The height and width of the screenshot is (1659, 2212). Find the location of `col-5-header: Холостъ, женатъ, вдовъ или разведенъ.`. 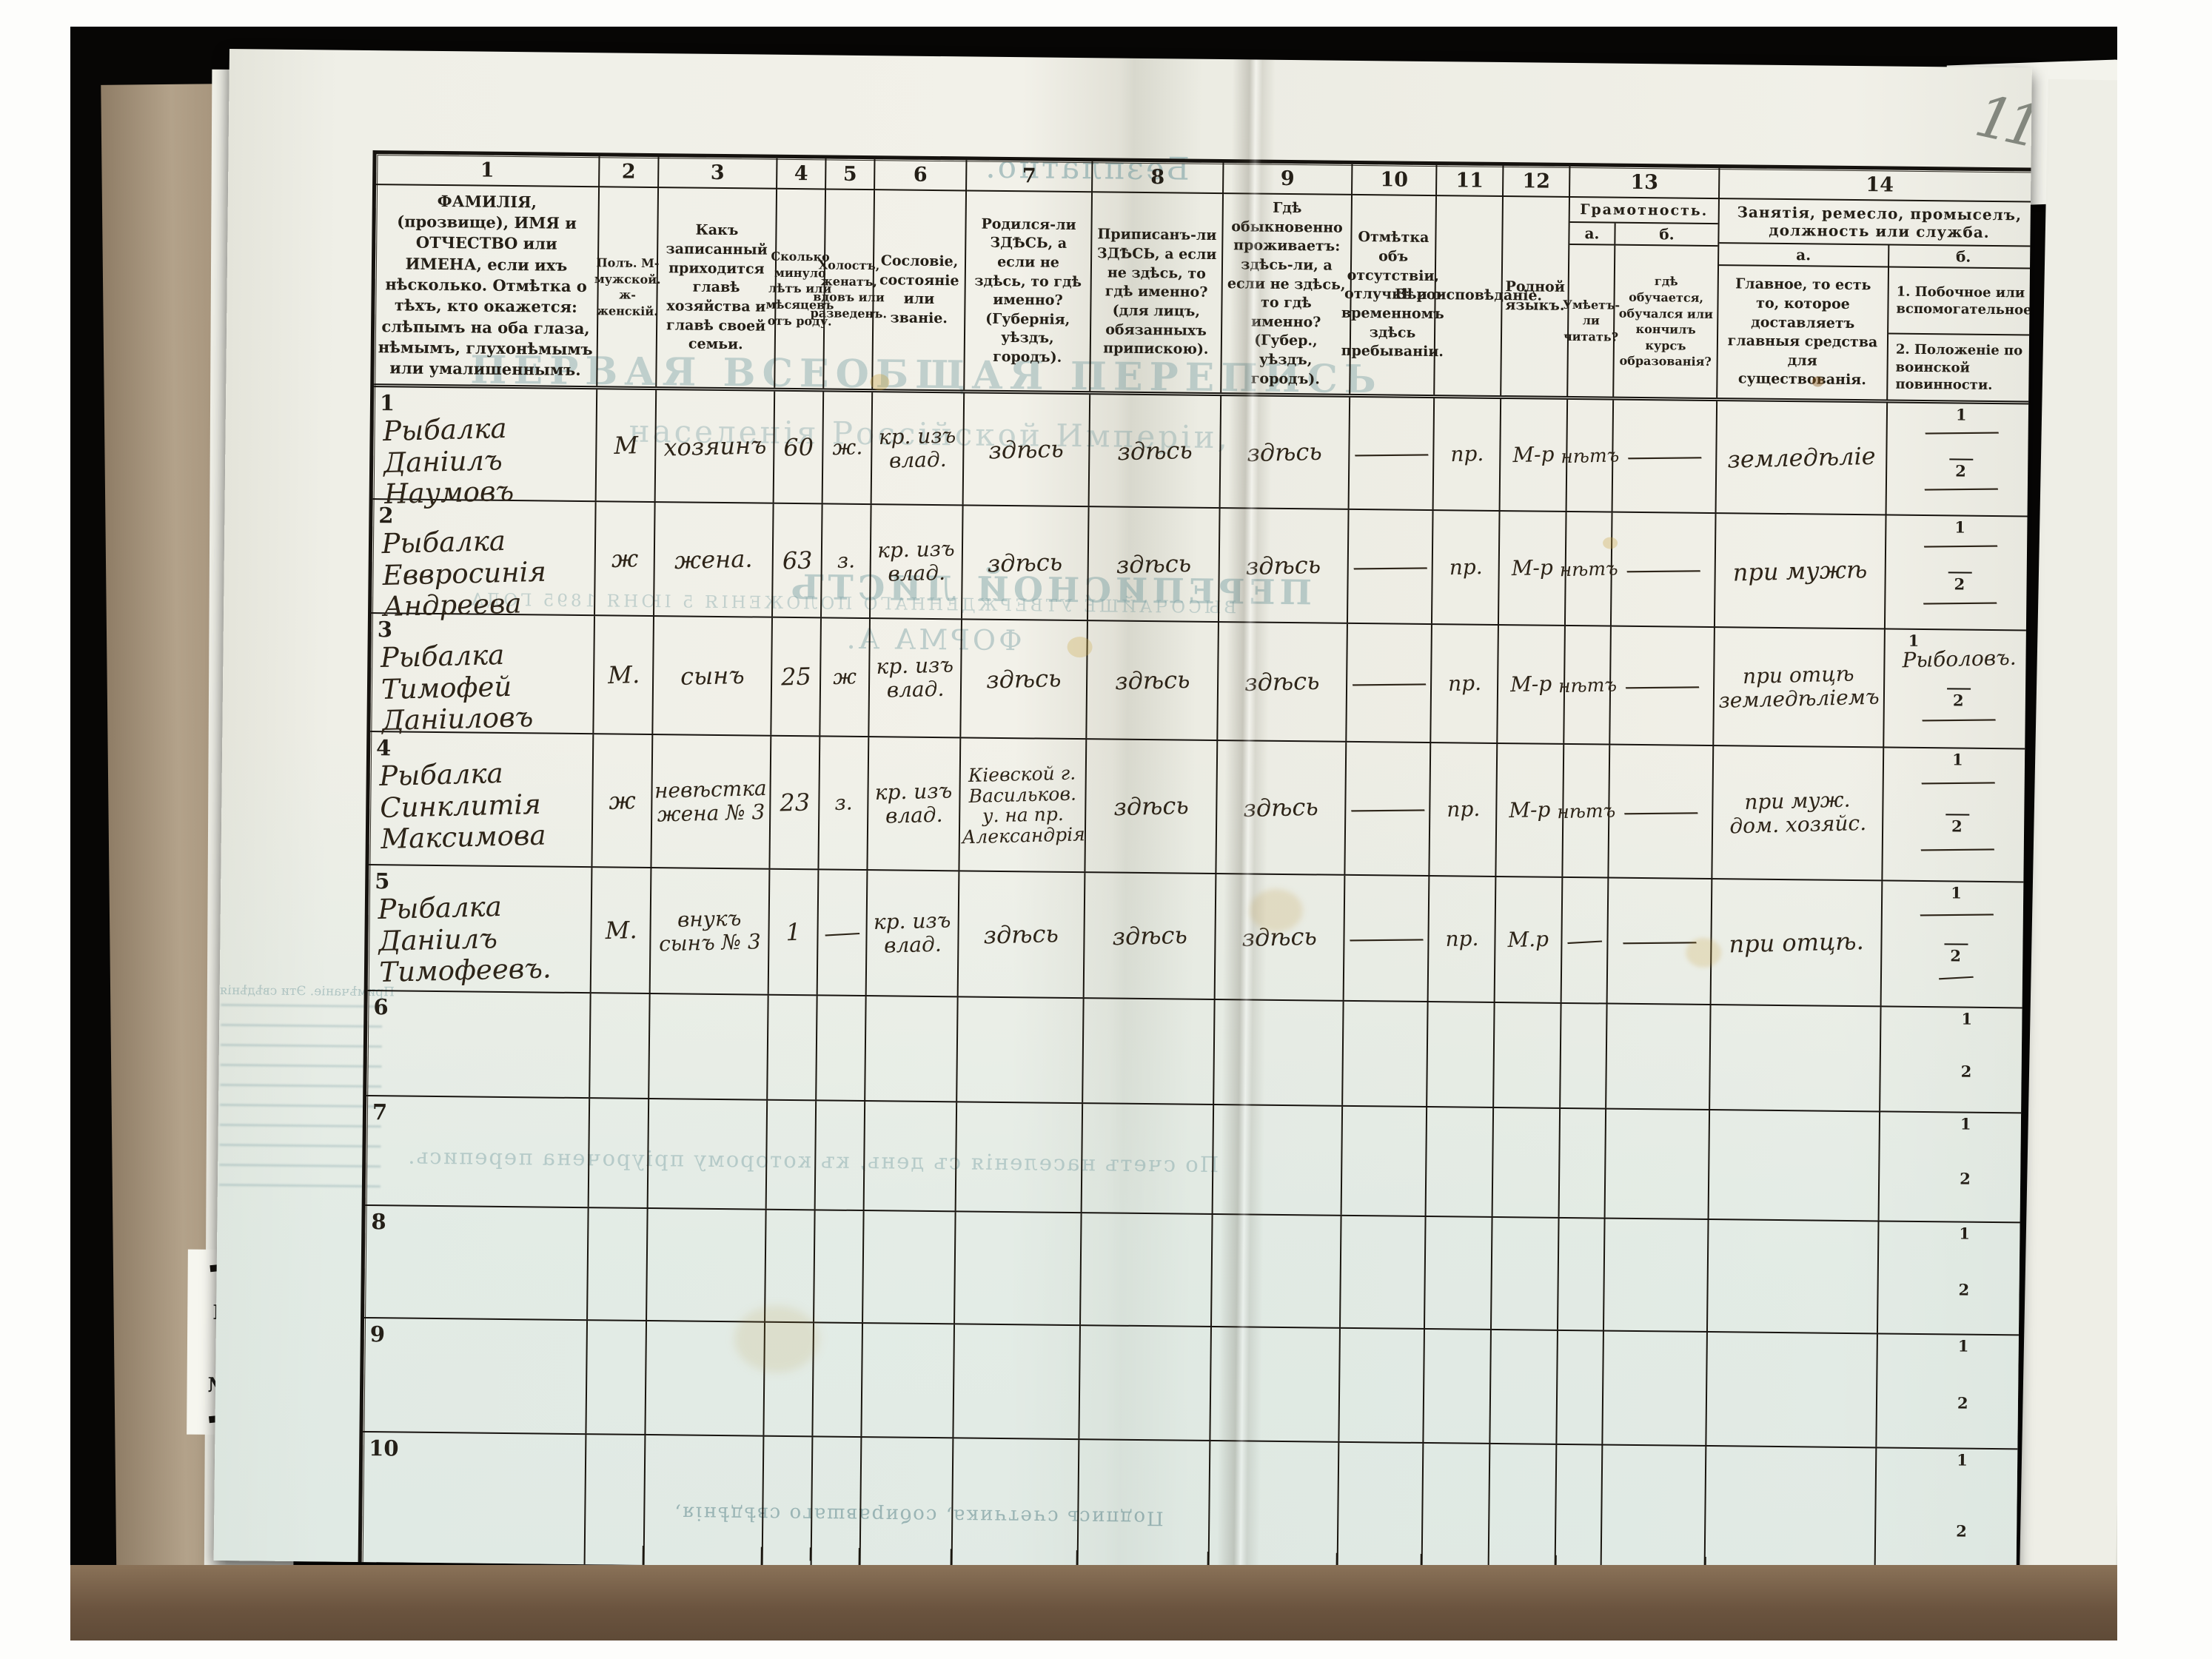

col-5-header: Холостъ, женатъ, вдовъ или разведенъ. is located at coordinates (848, 289).